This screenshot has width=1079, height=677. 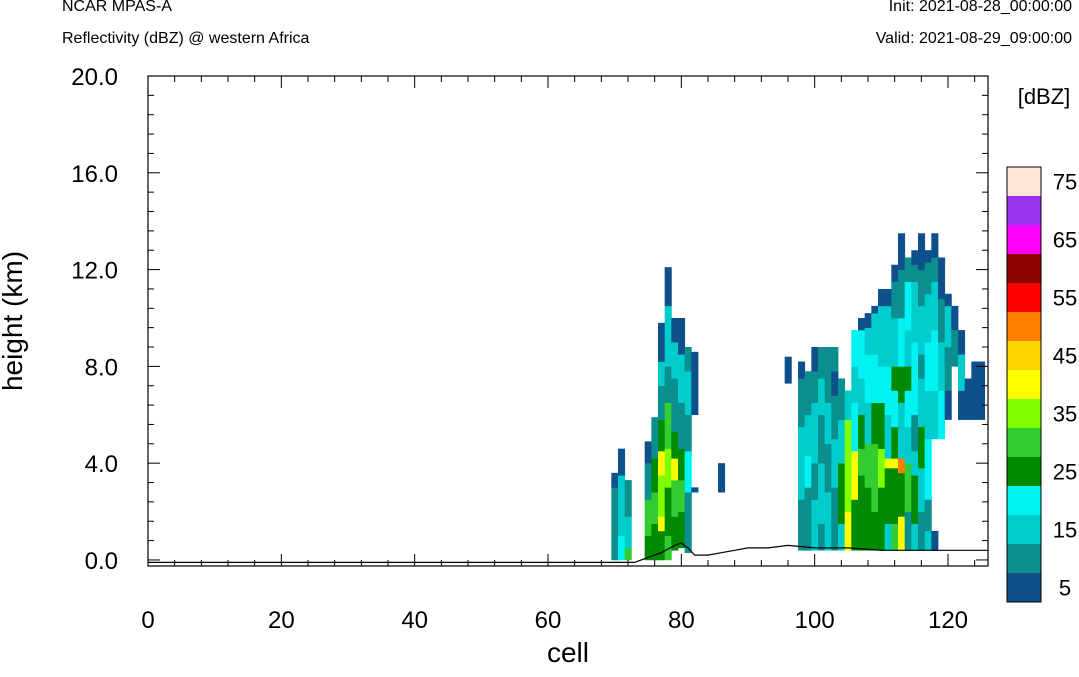 I want to click on x-tick-label: 100, so click(x=815, y=620).